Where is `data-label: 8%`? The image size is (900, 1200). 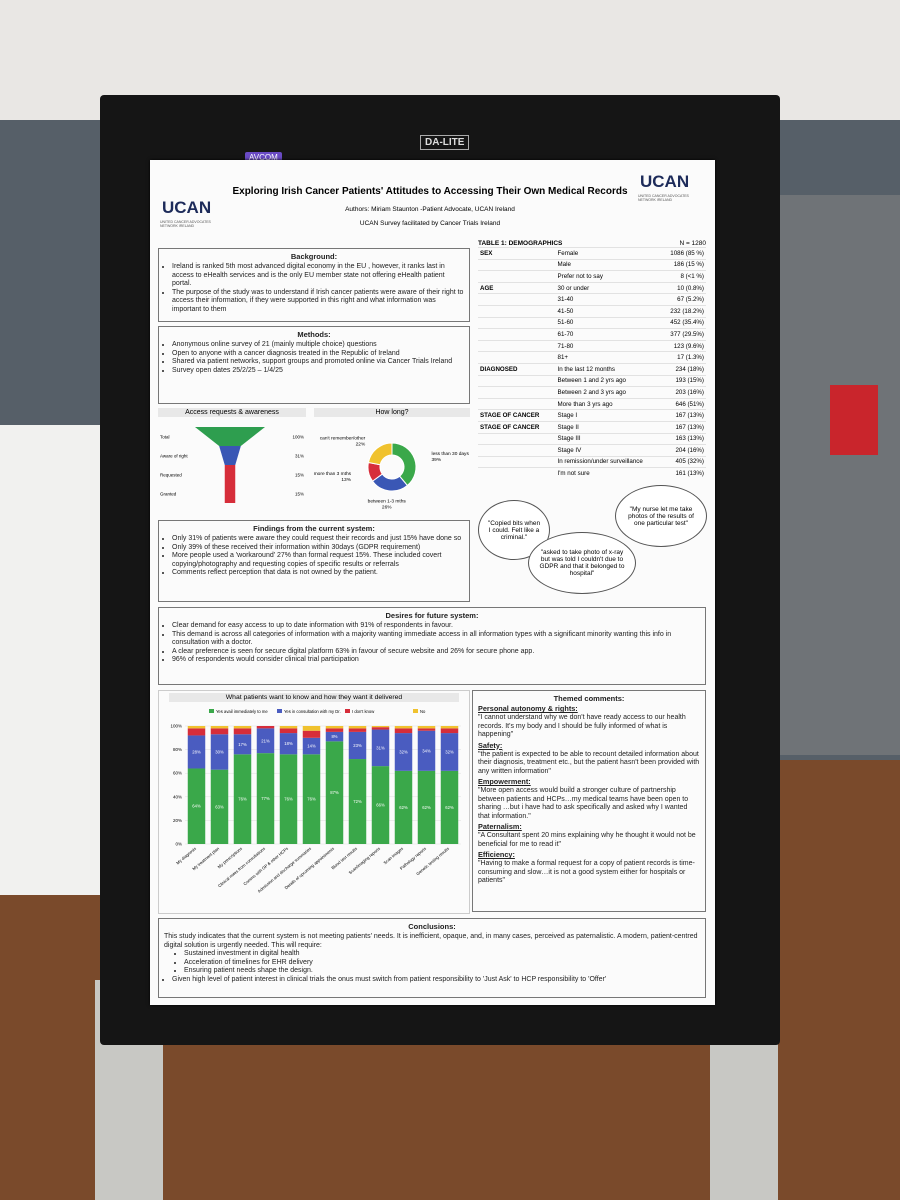 data-label: 8% is located at coordinates (334, 736).